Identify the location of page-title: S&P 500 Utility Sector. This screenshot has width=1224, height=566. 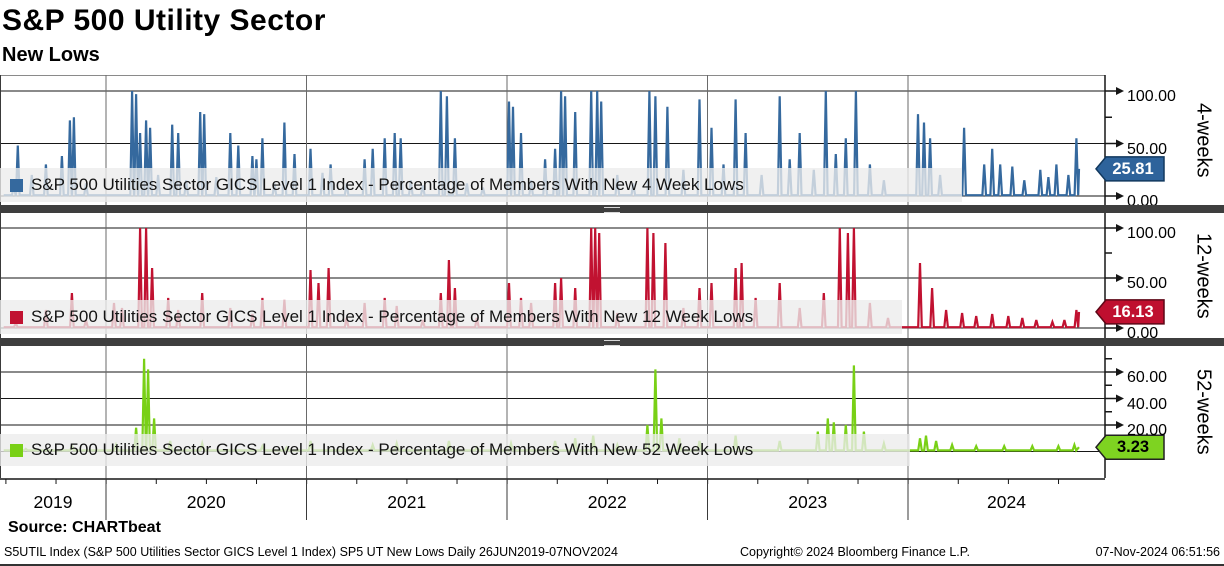
(164, 20).